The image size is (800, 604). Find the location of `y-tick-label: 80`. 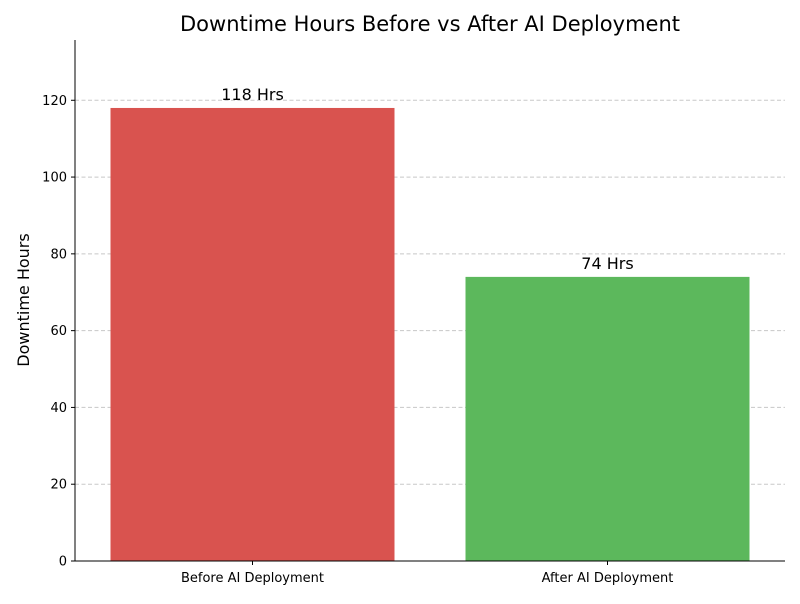

y-tick-label: 80 is located at coordinates (58, 254).